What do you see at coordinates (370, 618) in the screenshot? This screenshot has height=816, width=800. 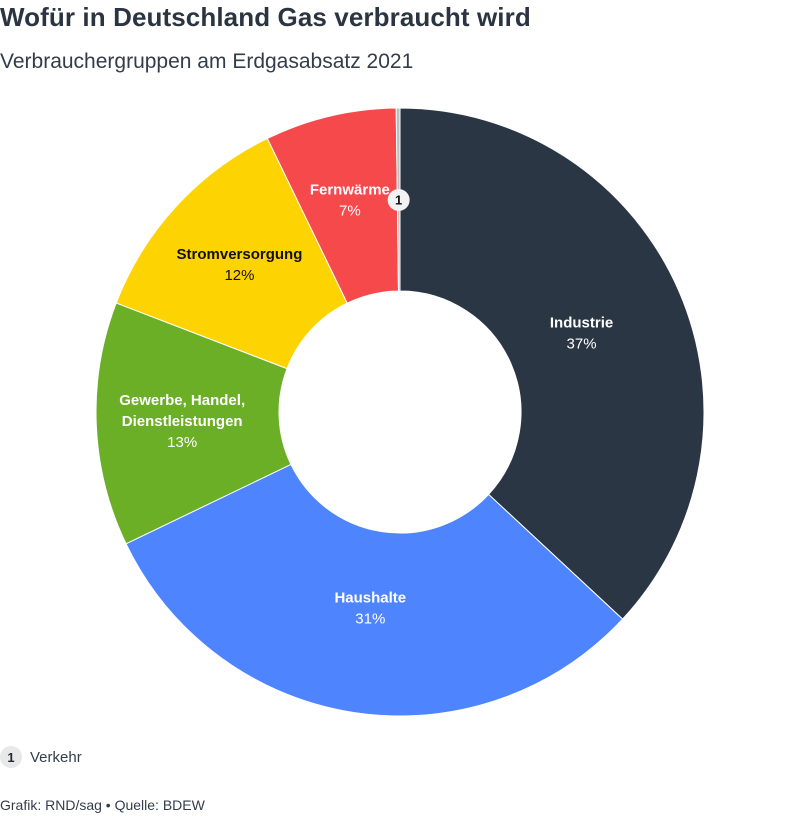 I see `slice-value-haushalte: 31%` at bounding box center [370, 618].